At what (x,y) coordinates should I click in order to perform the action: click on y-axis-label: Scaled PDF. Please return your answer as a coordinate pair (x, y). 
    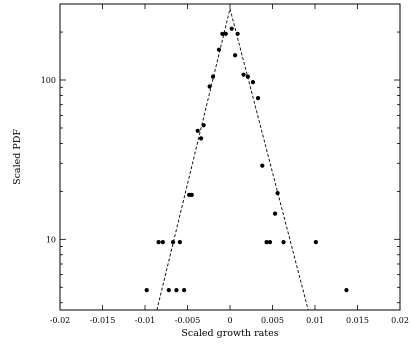
    Looking at the image, I should click on (17, 157).